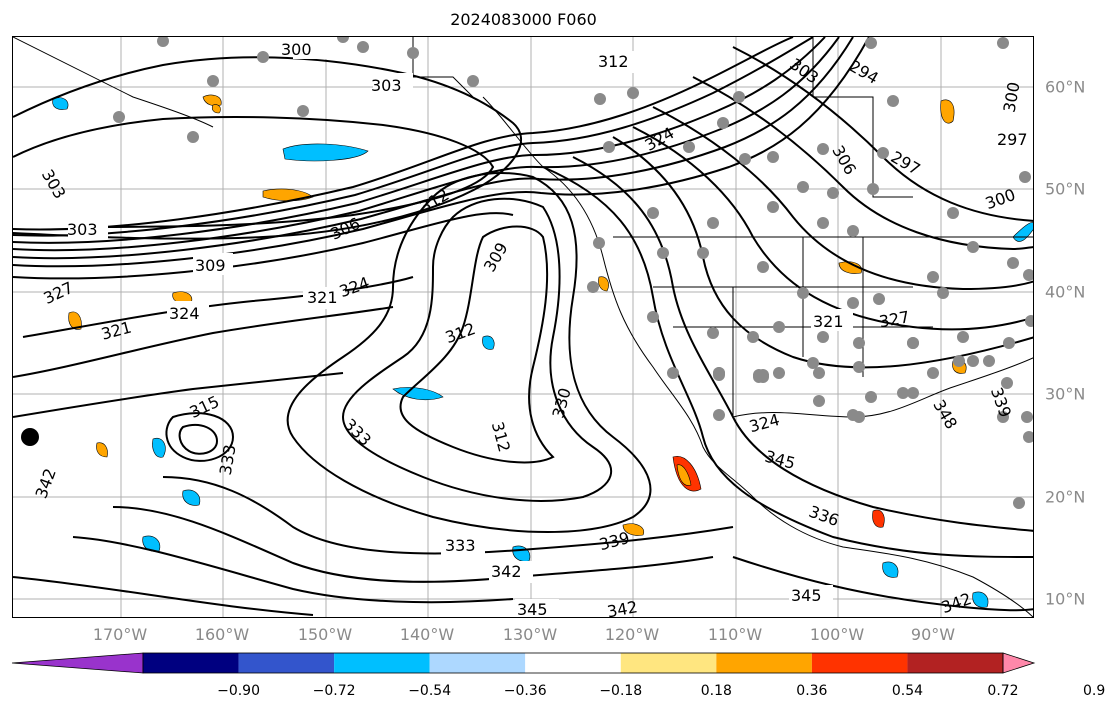  I want to click on lat-label: 10°N, so click(1065, 599).